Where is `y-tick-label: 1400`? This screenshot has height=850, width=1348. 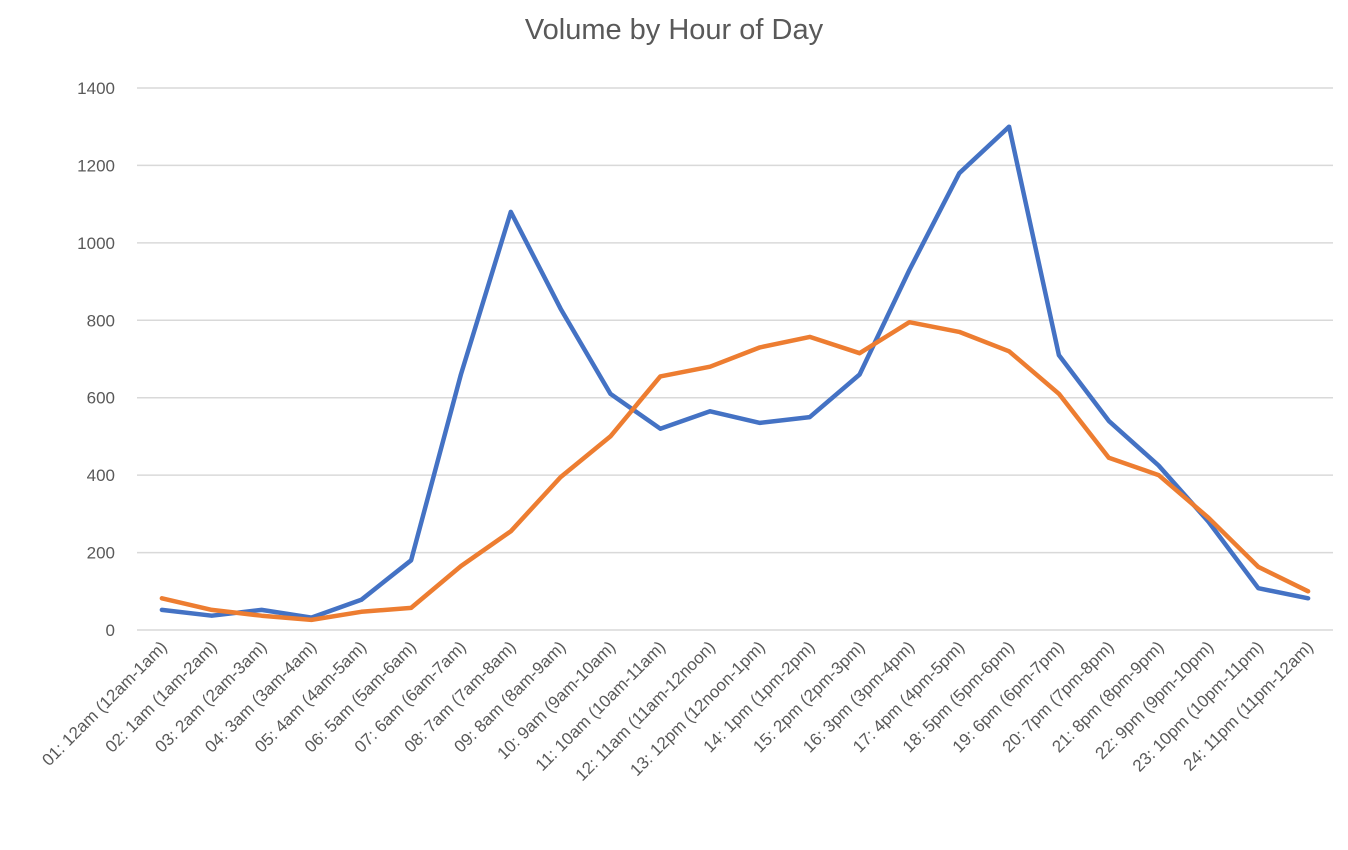 y-tick-label: 1400 is located at coordinates (96, 88).